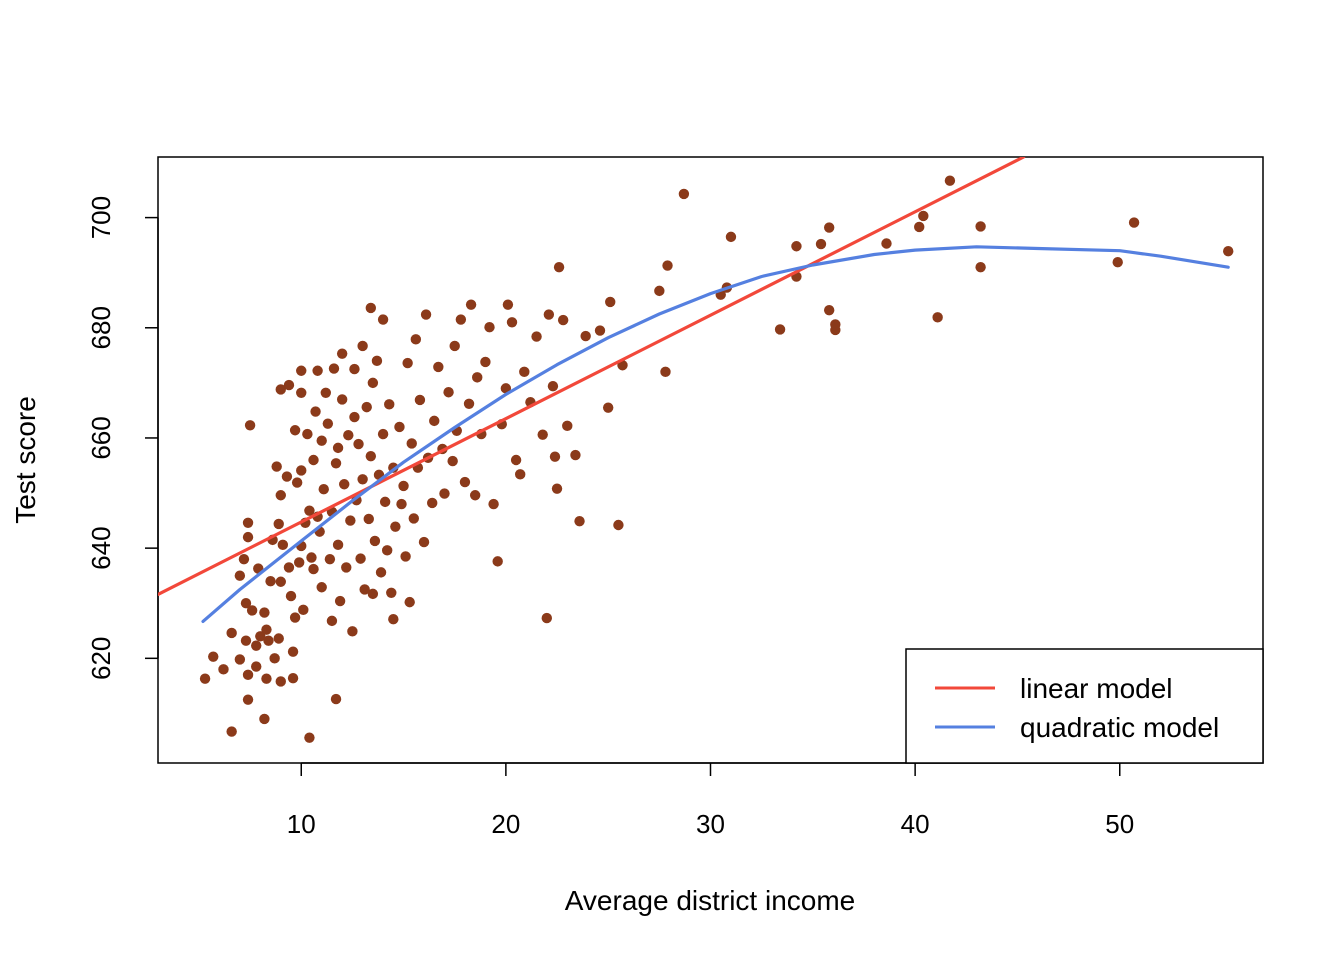 The width and height of the screenshot is (1344, 960). What do you see at coordinates (505, 824) in the screenshot?
I see `x-tick-label: 20` at bounding box center [505, 824].